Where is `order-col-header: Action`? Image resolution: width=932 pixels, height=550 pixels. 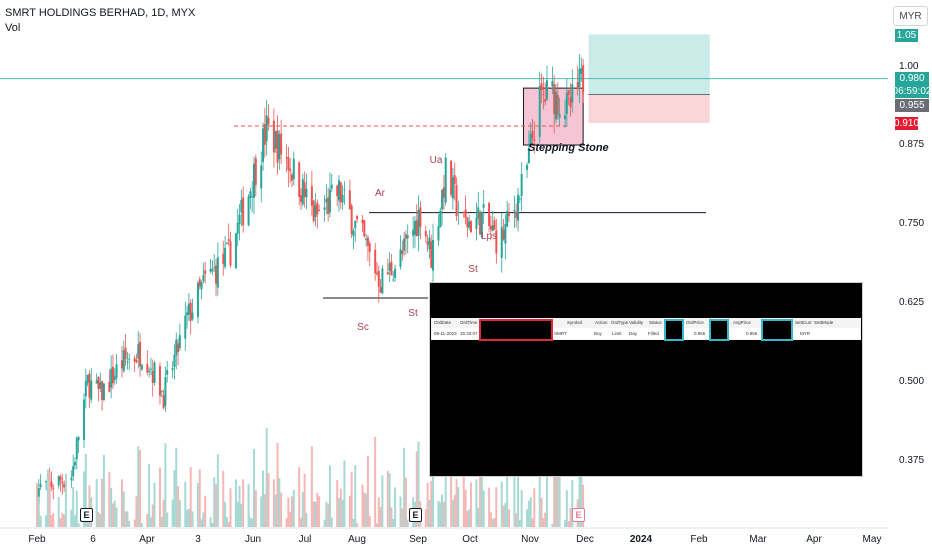 order-col-header: Action is located at coordinates (601, 322).